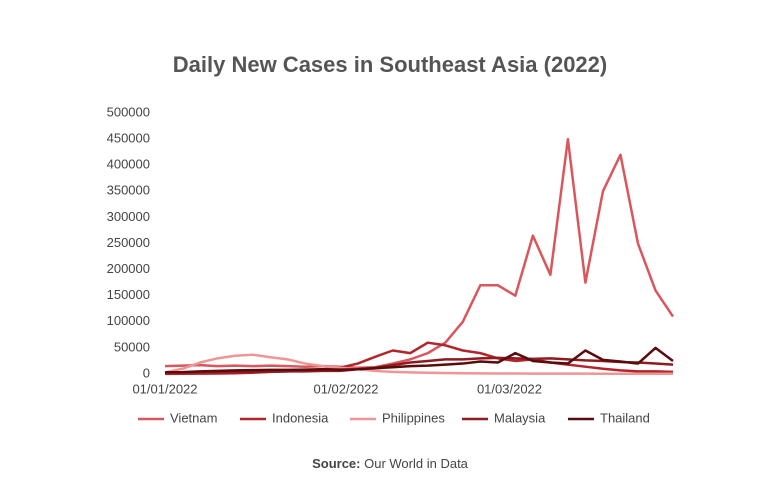 This screenshot has height=503, width=780. I want to click on y-tick-label: 350000, so click(128, 190).